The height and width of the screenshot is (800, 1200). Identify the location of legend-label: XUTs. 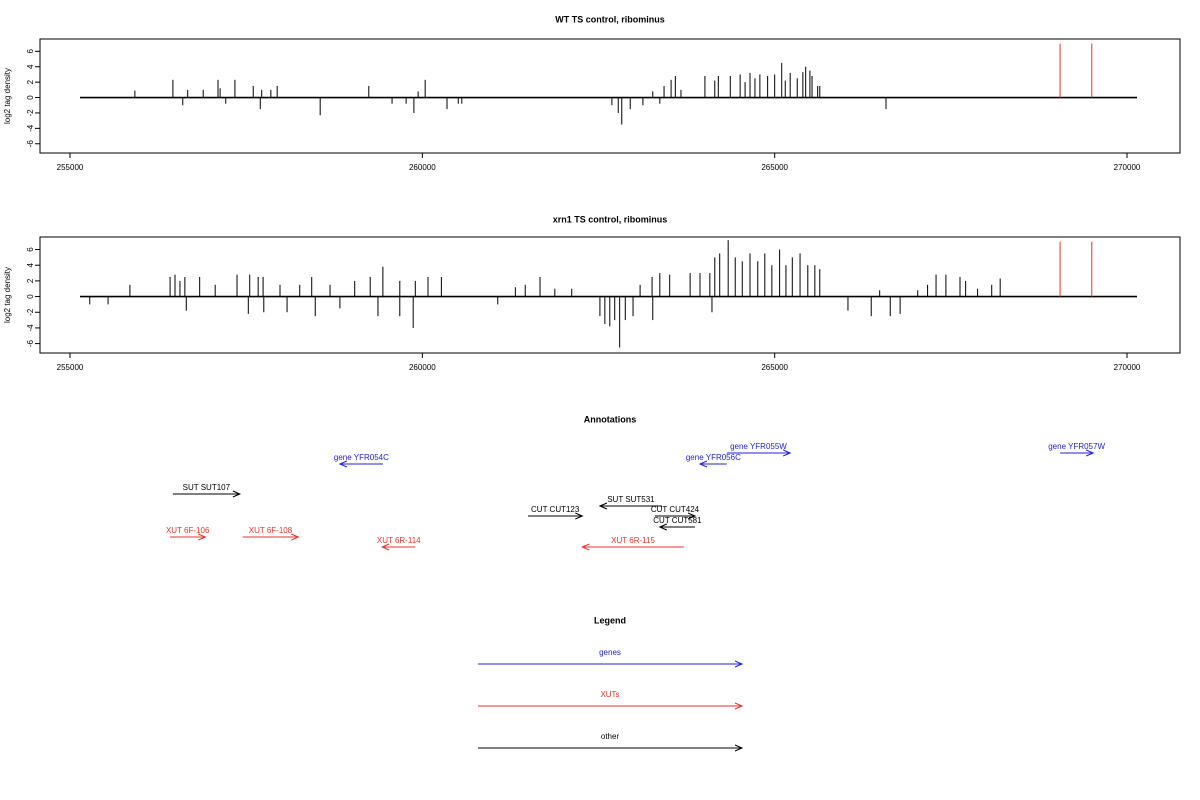
(609, 694).